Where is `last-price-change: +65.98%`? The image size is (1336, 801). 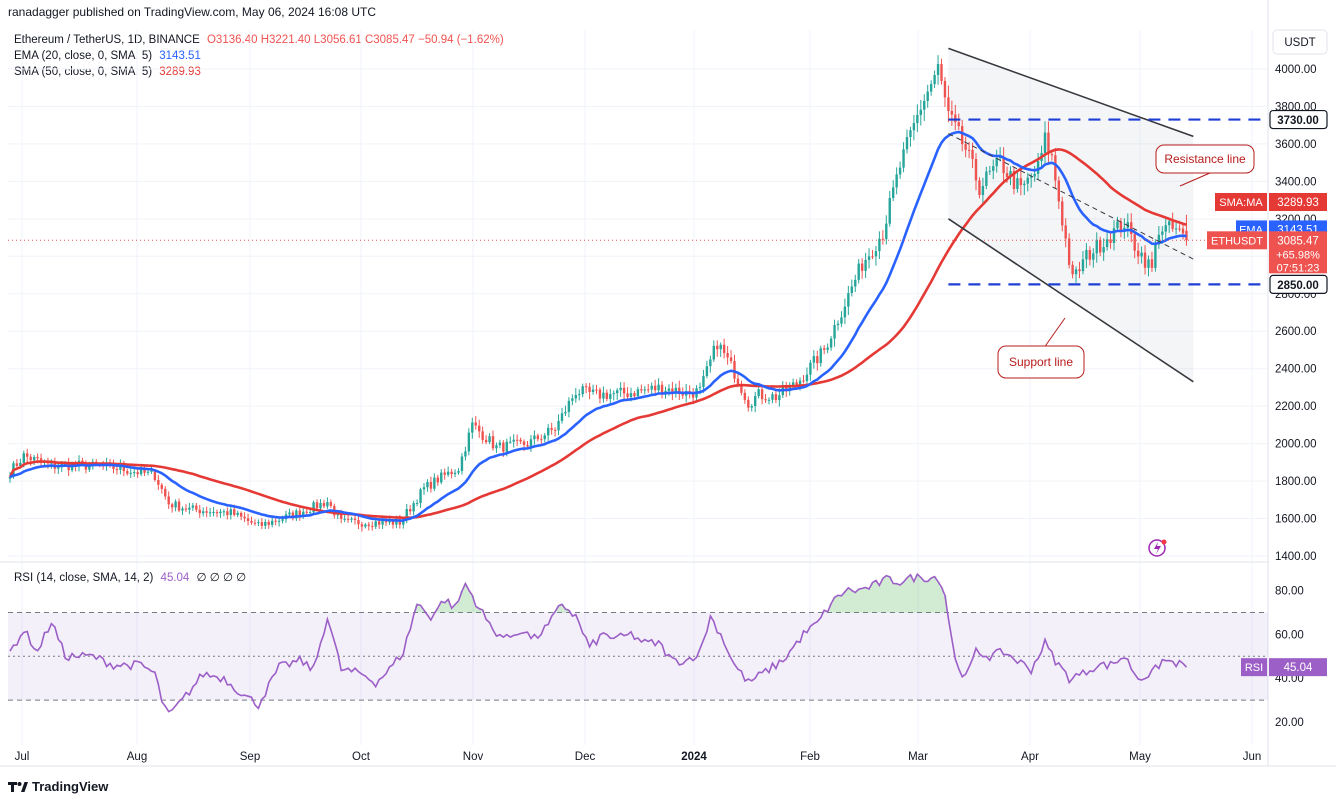 last-price-change: +65.98% is located at coordinates (1298, 255).